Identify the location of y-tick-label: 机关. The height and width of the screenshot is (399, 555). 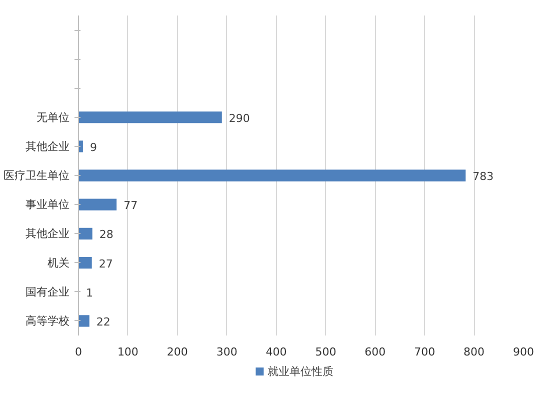
(59, 263).